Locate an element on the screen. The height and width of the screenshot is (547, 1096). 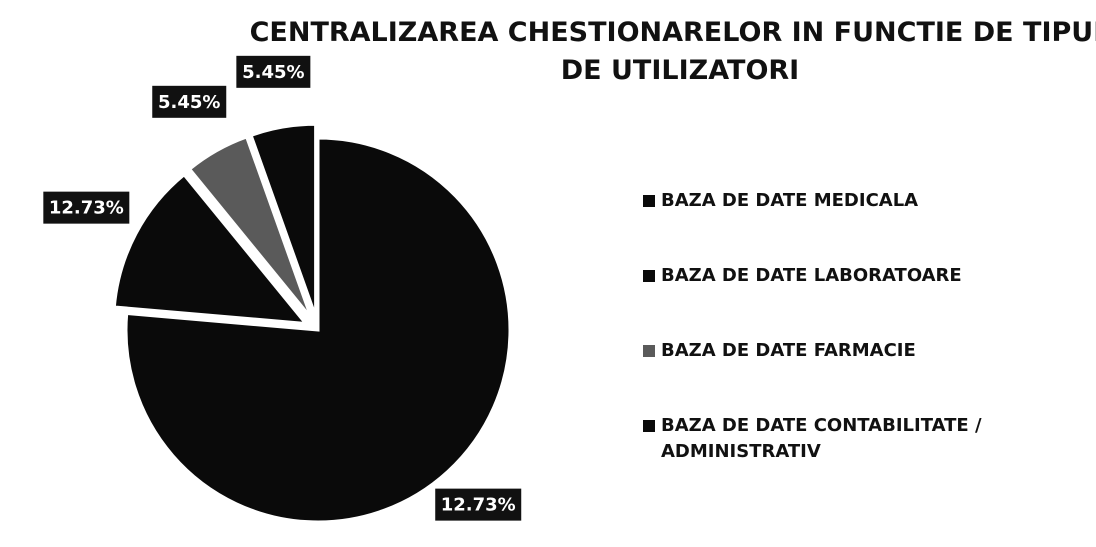
legend-item: BAZA DE DATE MEDICALA is located at coordinates (833, 201).